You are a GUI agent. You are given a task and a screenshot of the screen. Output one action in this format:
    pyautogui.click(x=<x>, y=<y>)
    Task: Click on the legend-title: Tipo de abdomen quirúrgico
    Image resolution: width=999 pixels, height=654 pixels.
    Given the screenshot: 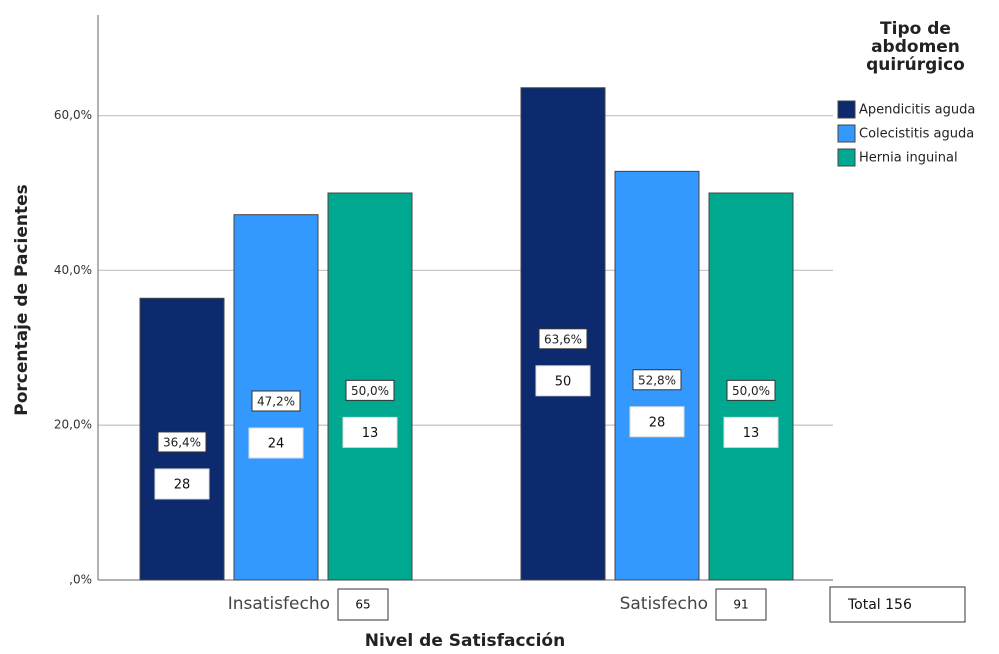 What is the action you would take?
    pyautogui.click(x=915, y=47)
    